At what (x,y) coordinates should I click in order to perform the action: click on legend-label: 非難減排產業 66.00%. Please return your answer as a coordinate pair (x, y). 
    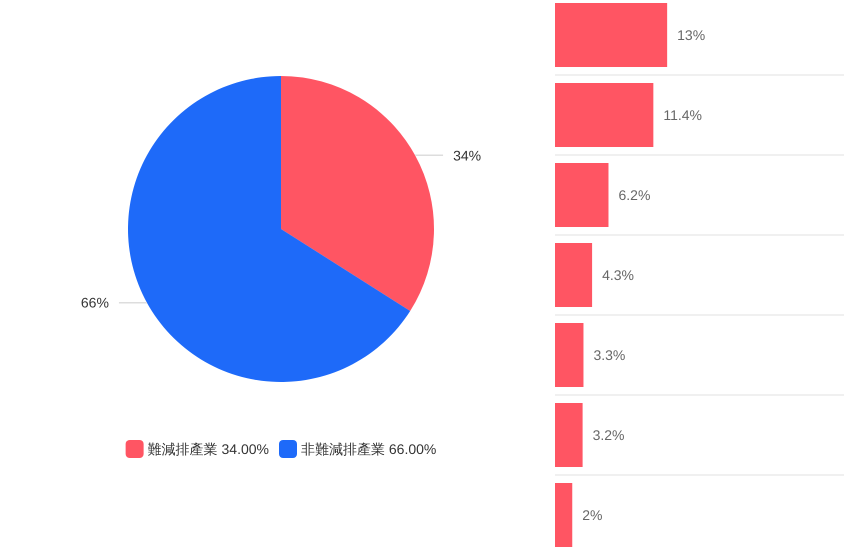
    Looking at the image, I should click on (368, 449).